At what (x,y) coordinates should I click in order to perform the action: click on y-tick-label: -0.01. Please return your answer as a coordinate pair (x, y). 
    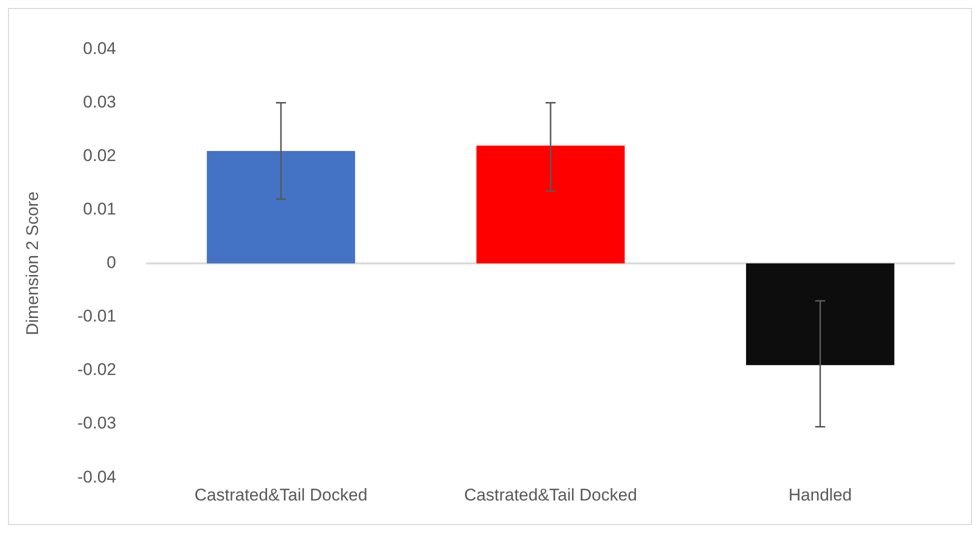
    Looking at the image, I should click on (96, 316).